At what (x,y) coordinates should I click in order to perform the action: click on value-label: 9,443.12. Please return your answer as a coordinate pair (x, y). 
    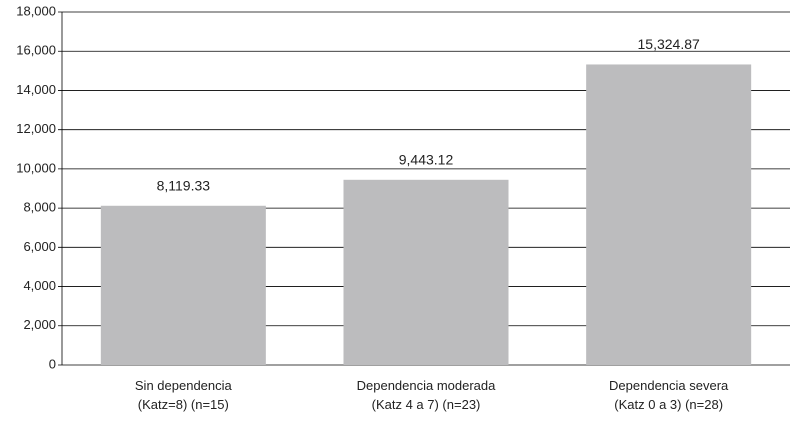
    Looking at the image, I should click on (426, 160).